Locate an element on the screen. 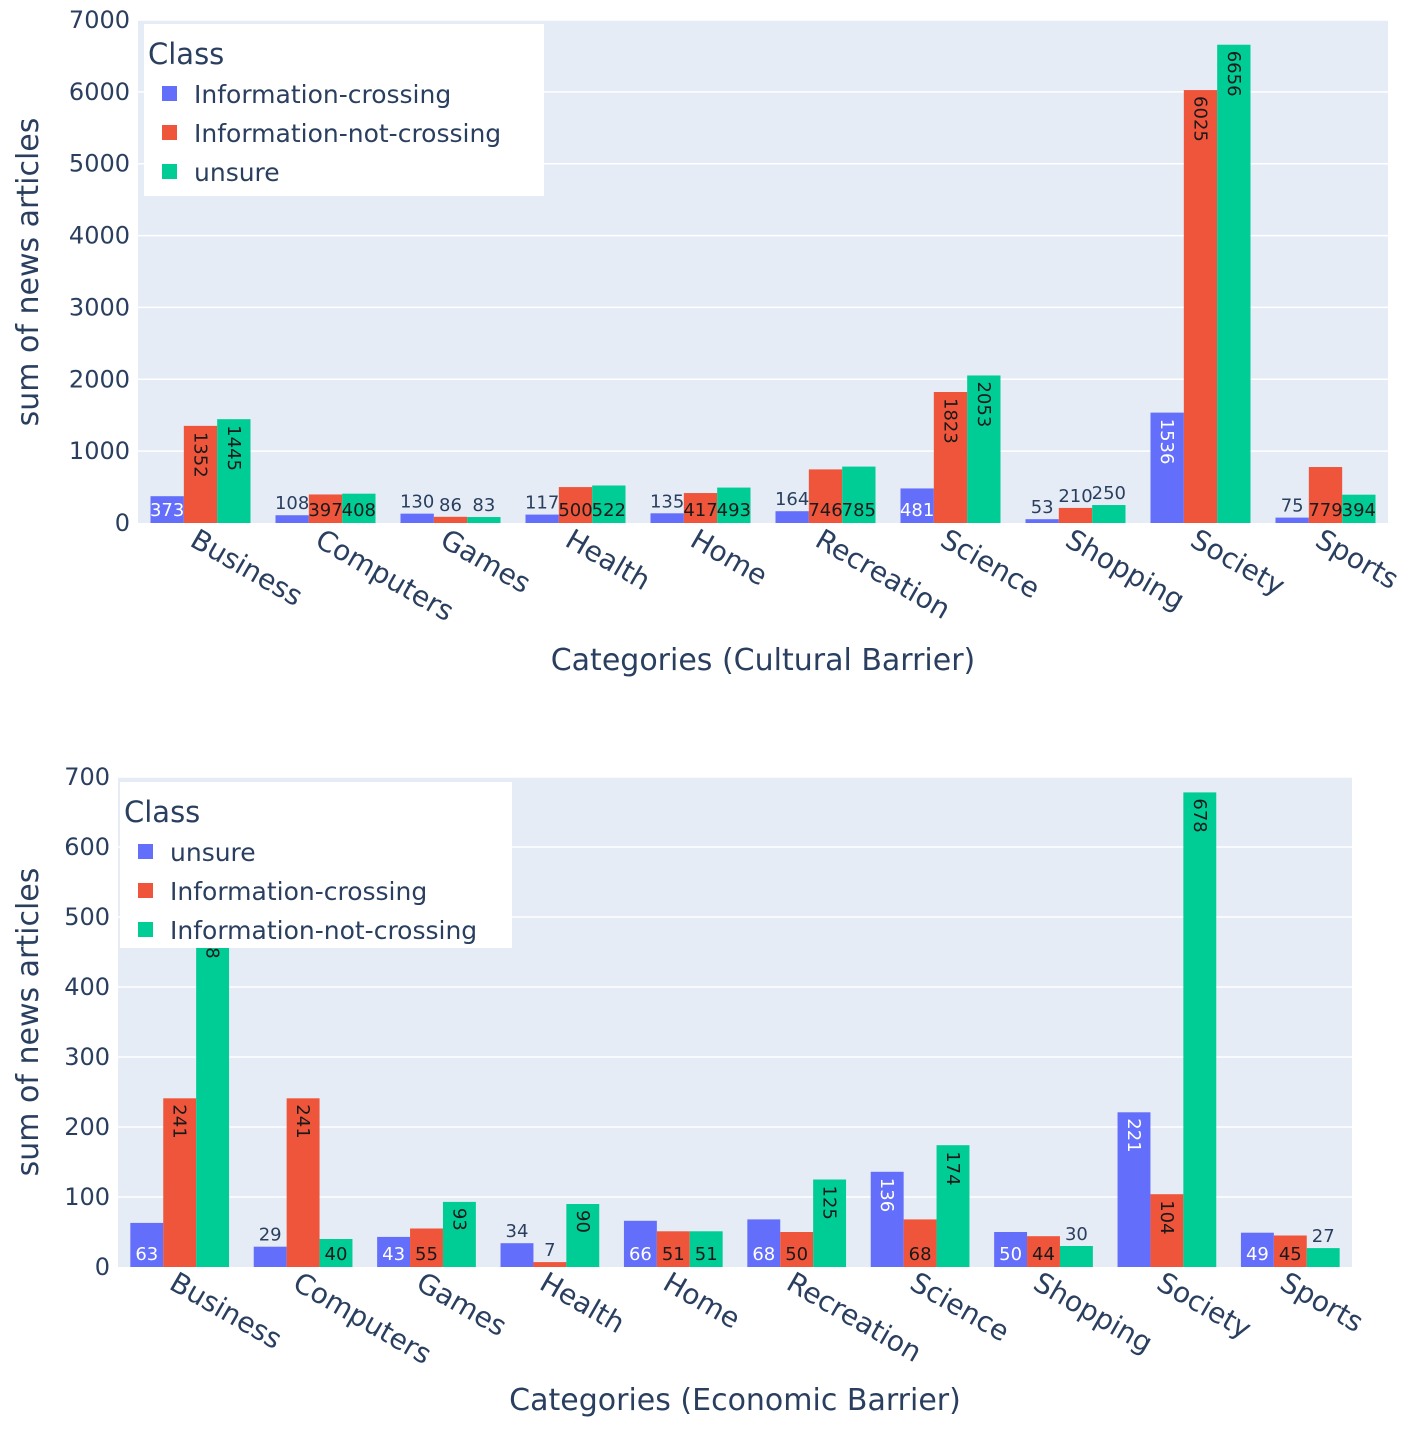  data-label: 397 is located at coordinates (325, 510).